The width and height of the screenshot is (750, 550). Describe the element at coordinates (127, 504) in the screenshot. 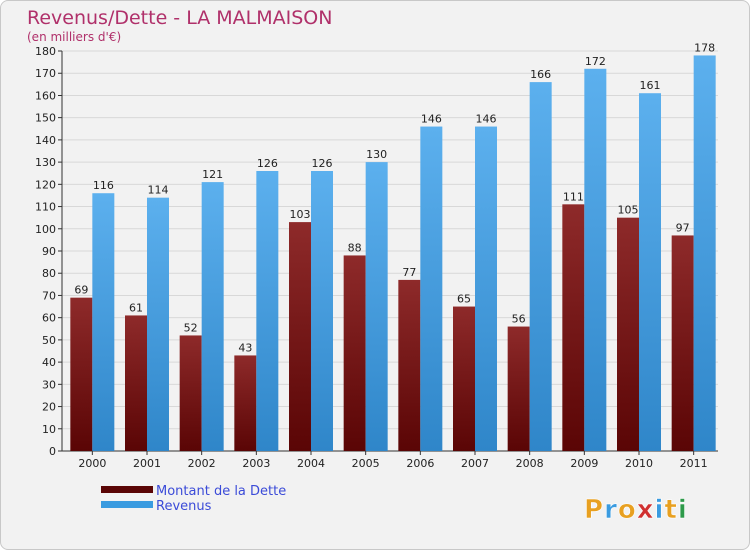

I see `legend-swatch-revenue` at that location.